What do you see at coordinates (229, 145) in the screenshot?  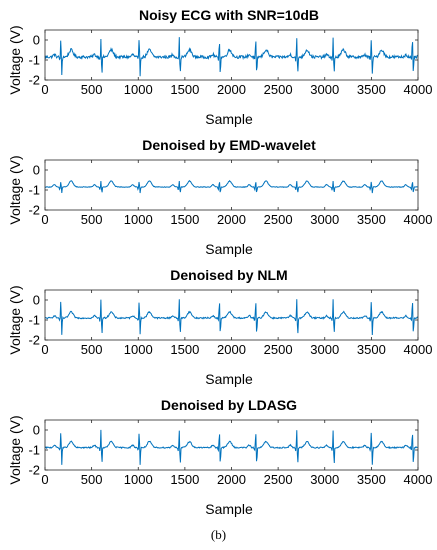 I see `panel-title: Denoised by EMD-wavelet` at bounding box center [229, 145].